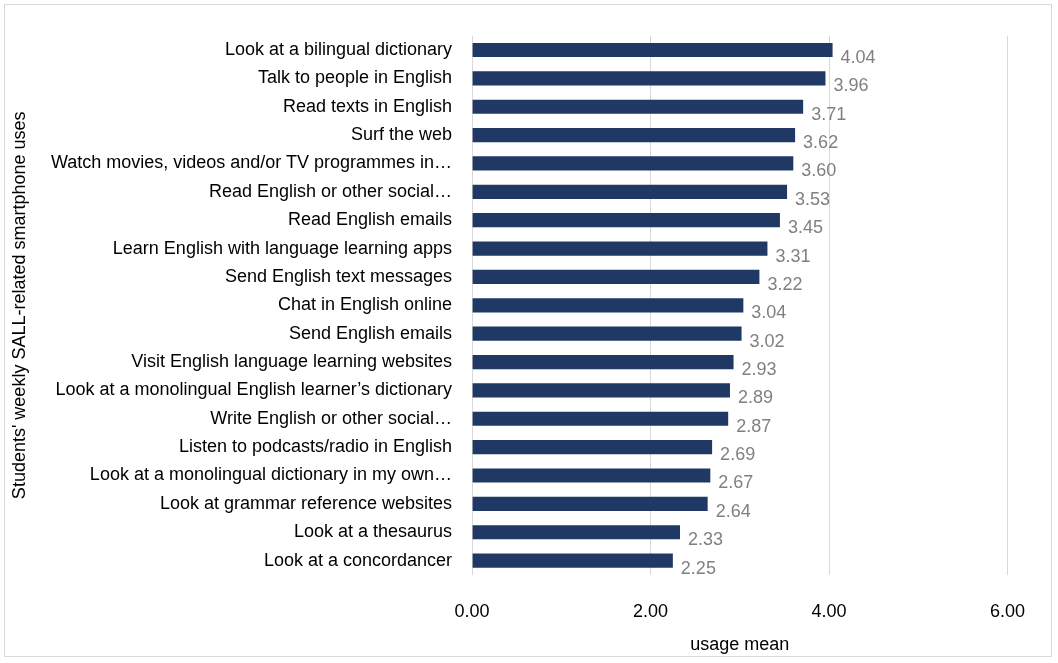 The height and width of the screenshot is (663, 1058). I want to click on y-tick-label: Send English text messages, so click(338, 275).